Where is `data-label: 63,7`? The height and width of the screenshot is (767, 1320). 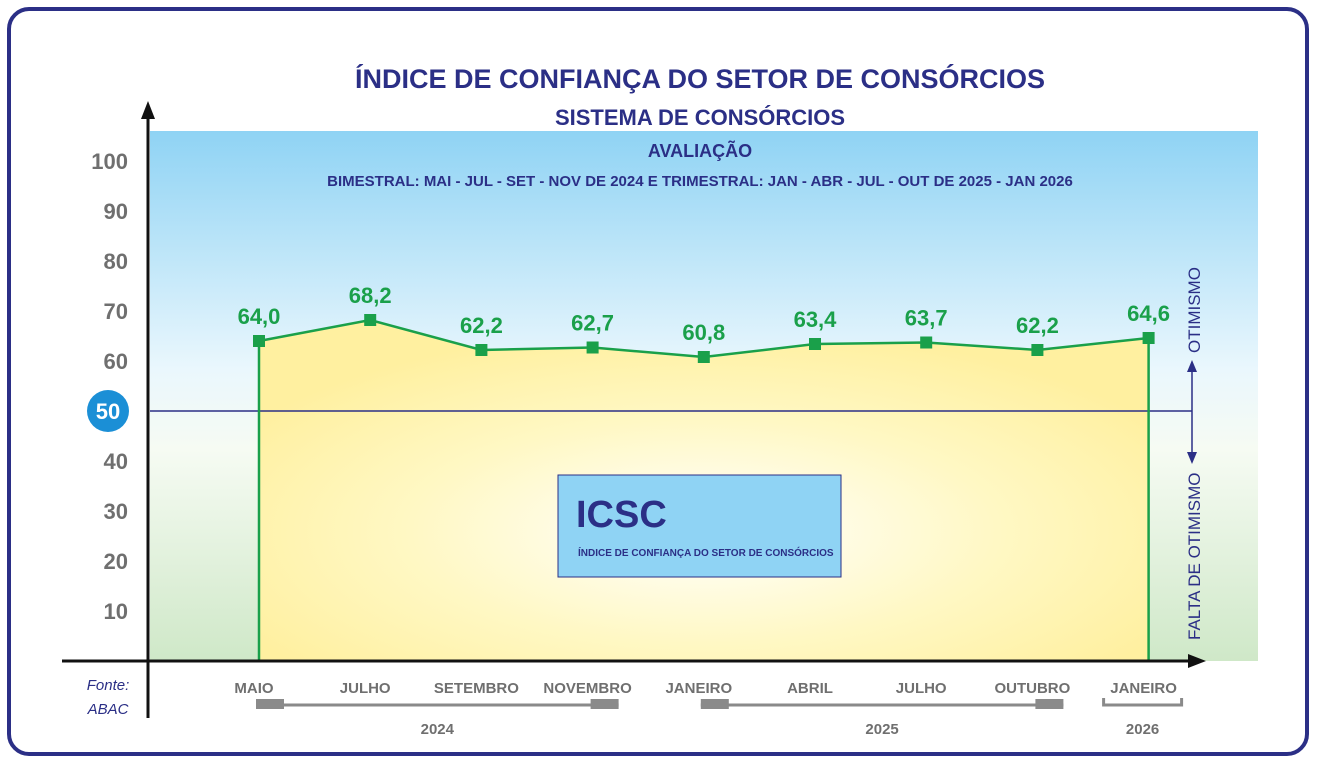
data-label: 63,7 is located at coordinates (926, 318).